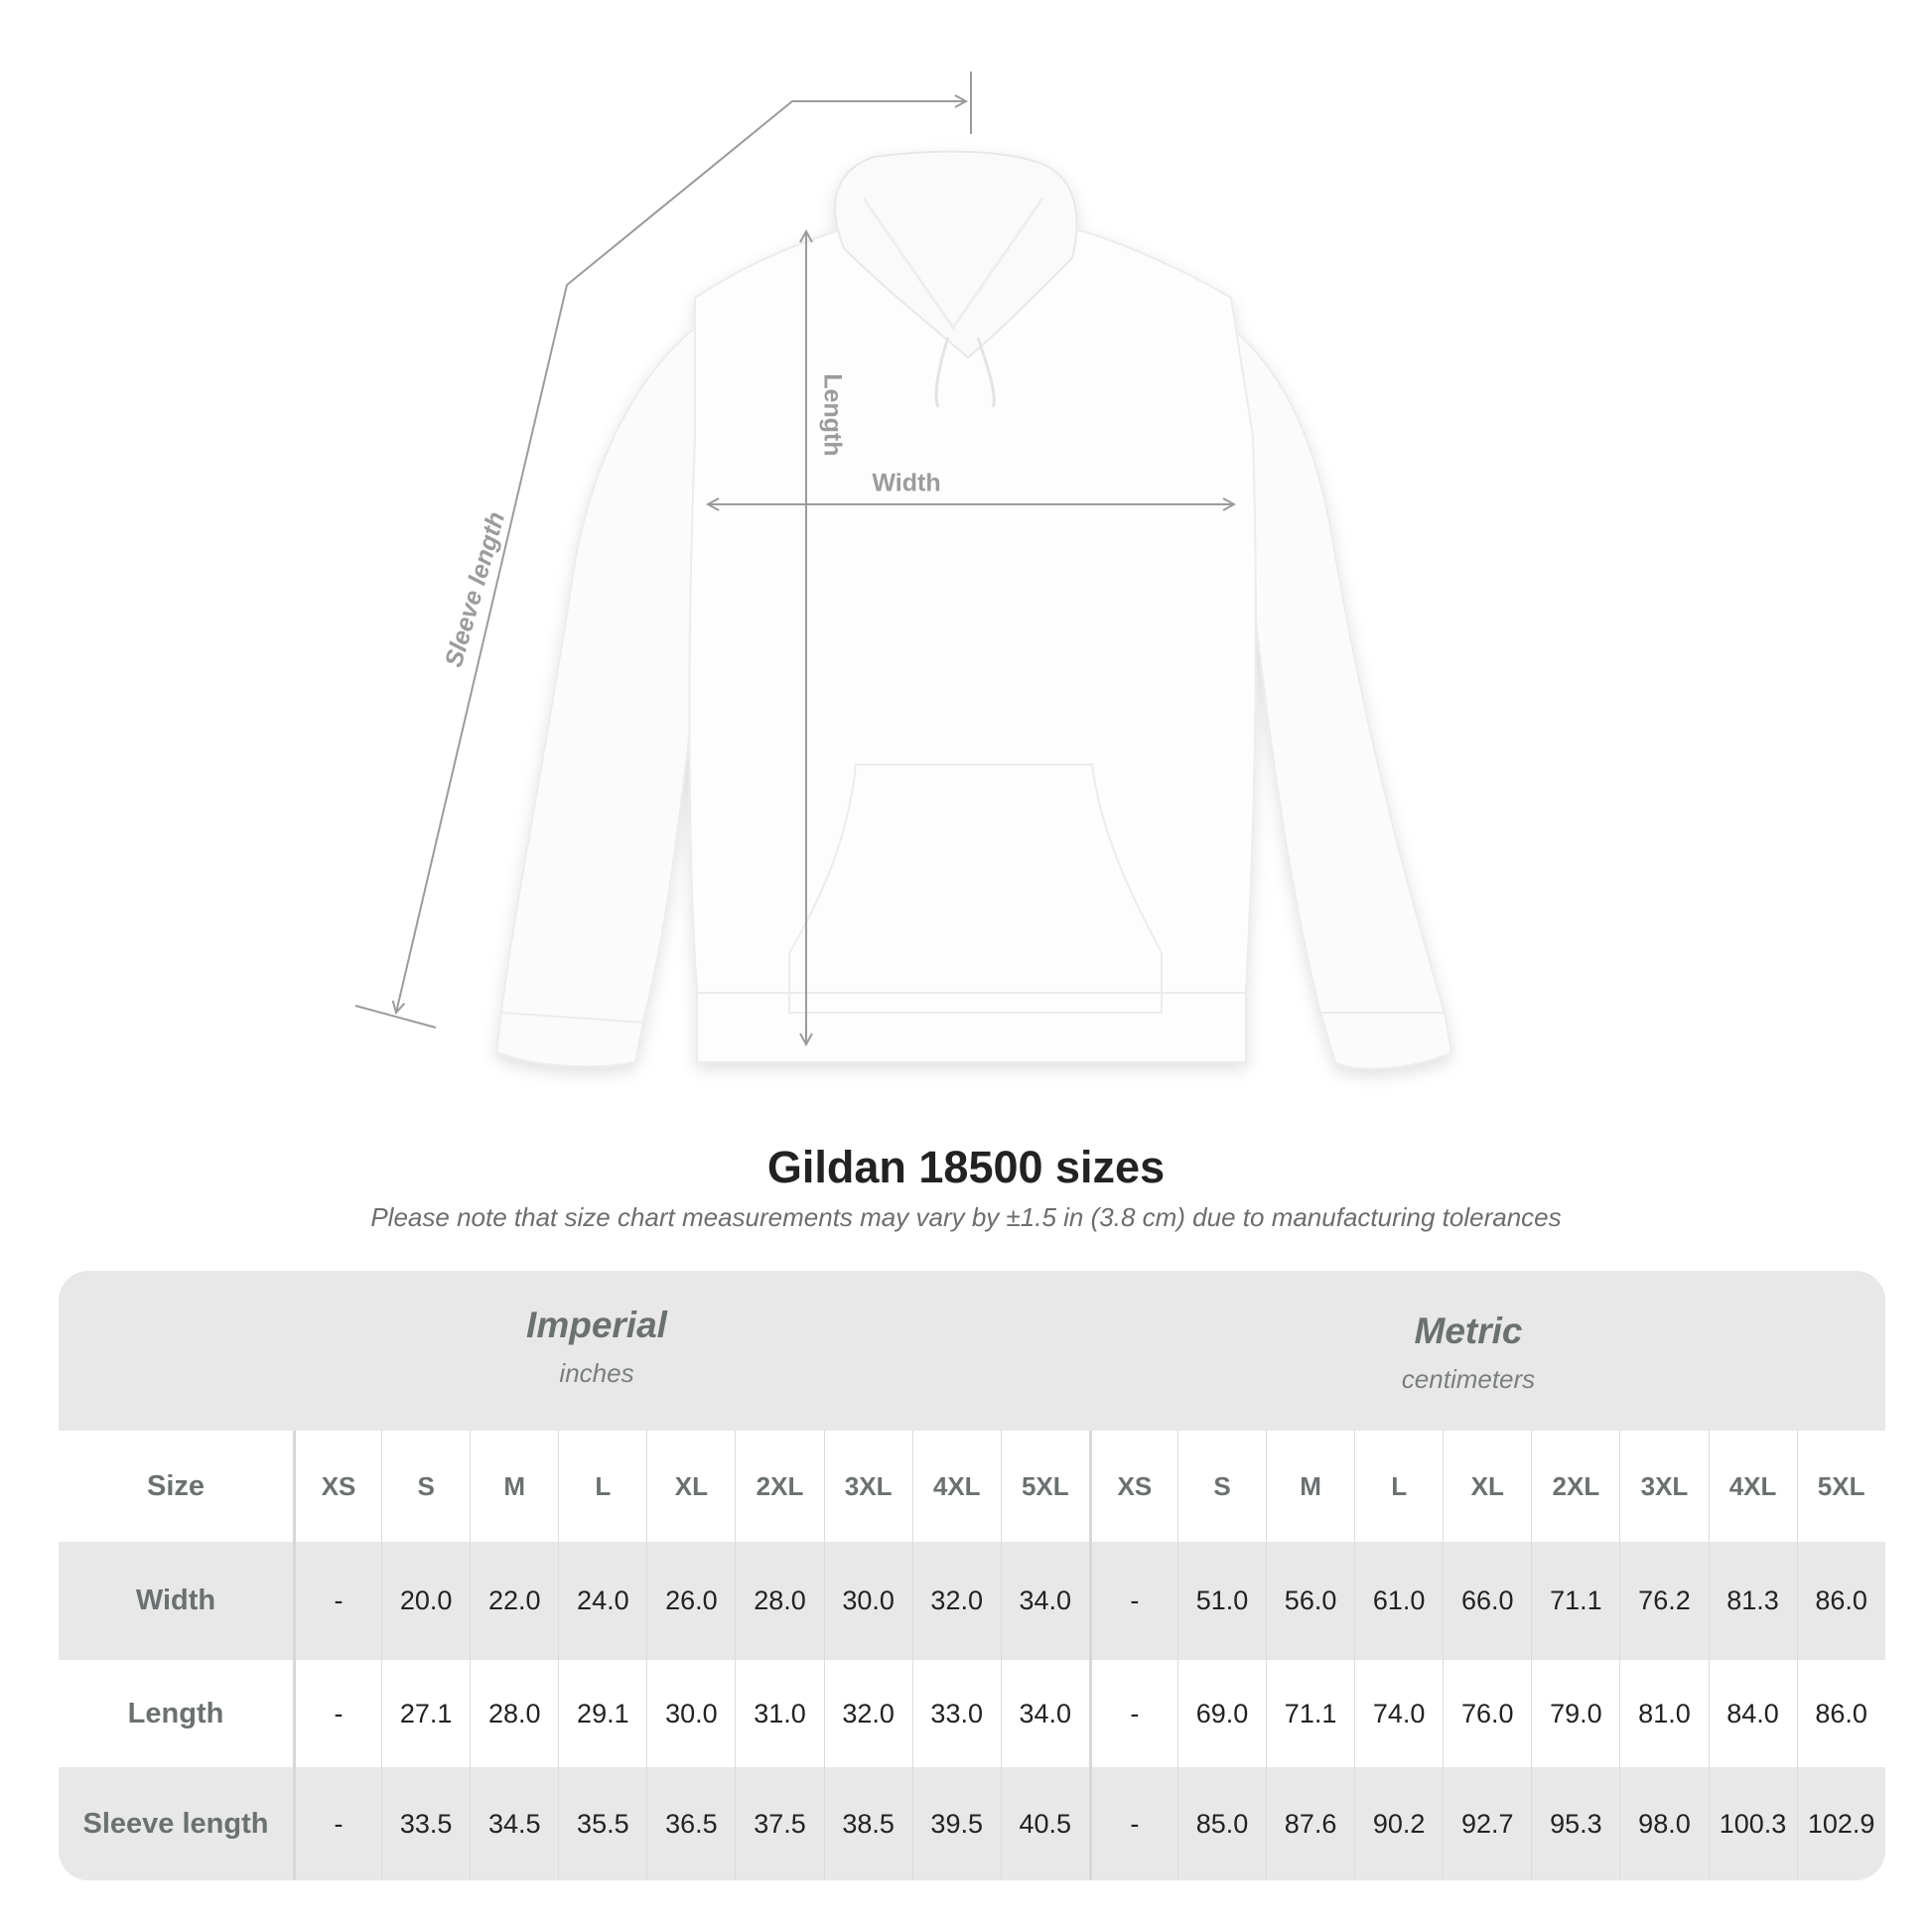  I want to click on imperial-value-cell: 24.0, so click(602, 1601).